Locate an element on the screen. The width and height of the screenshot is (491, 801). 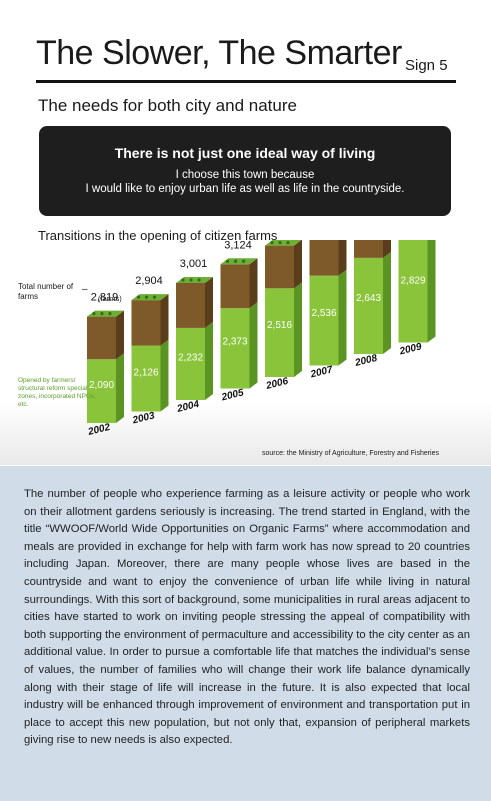
year-label: 2008 is located at coordinates (366, 361).